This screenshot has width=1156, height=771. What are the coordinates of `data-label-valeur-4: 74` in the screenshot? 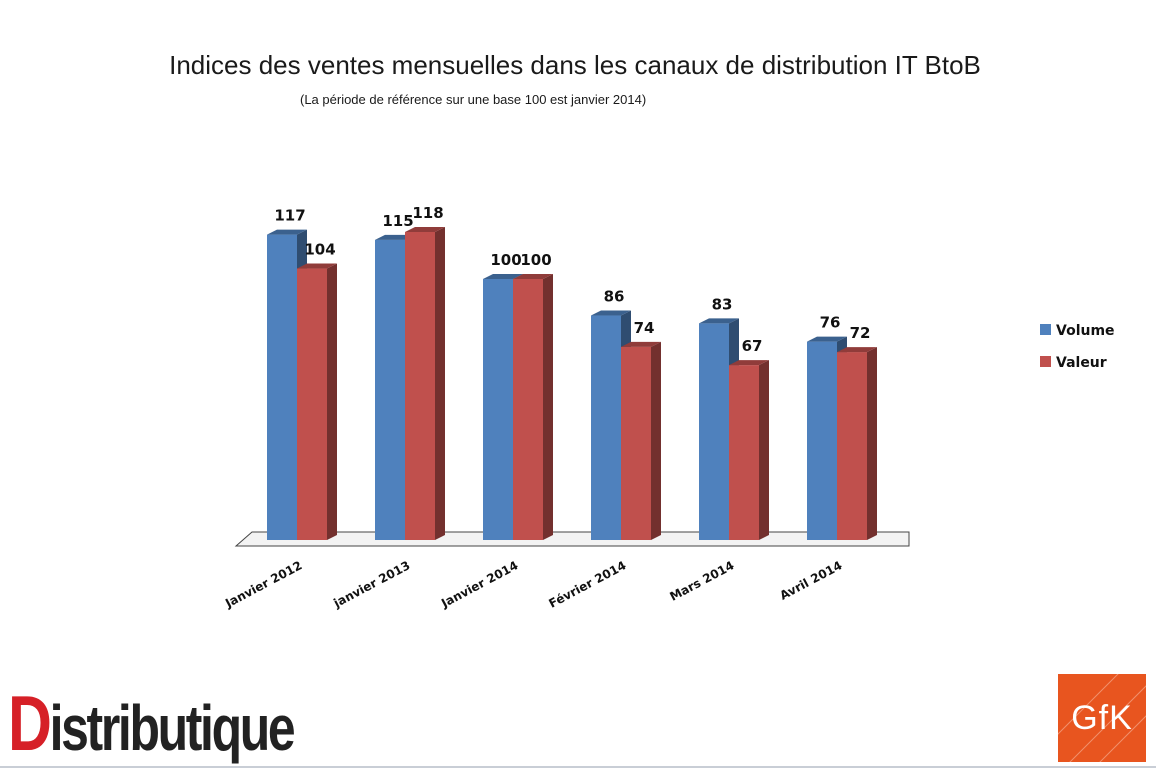 It's located at (644, 328).